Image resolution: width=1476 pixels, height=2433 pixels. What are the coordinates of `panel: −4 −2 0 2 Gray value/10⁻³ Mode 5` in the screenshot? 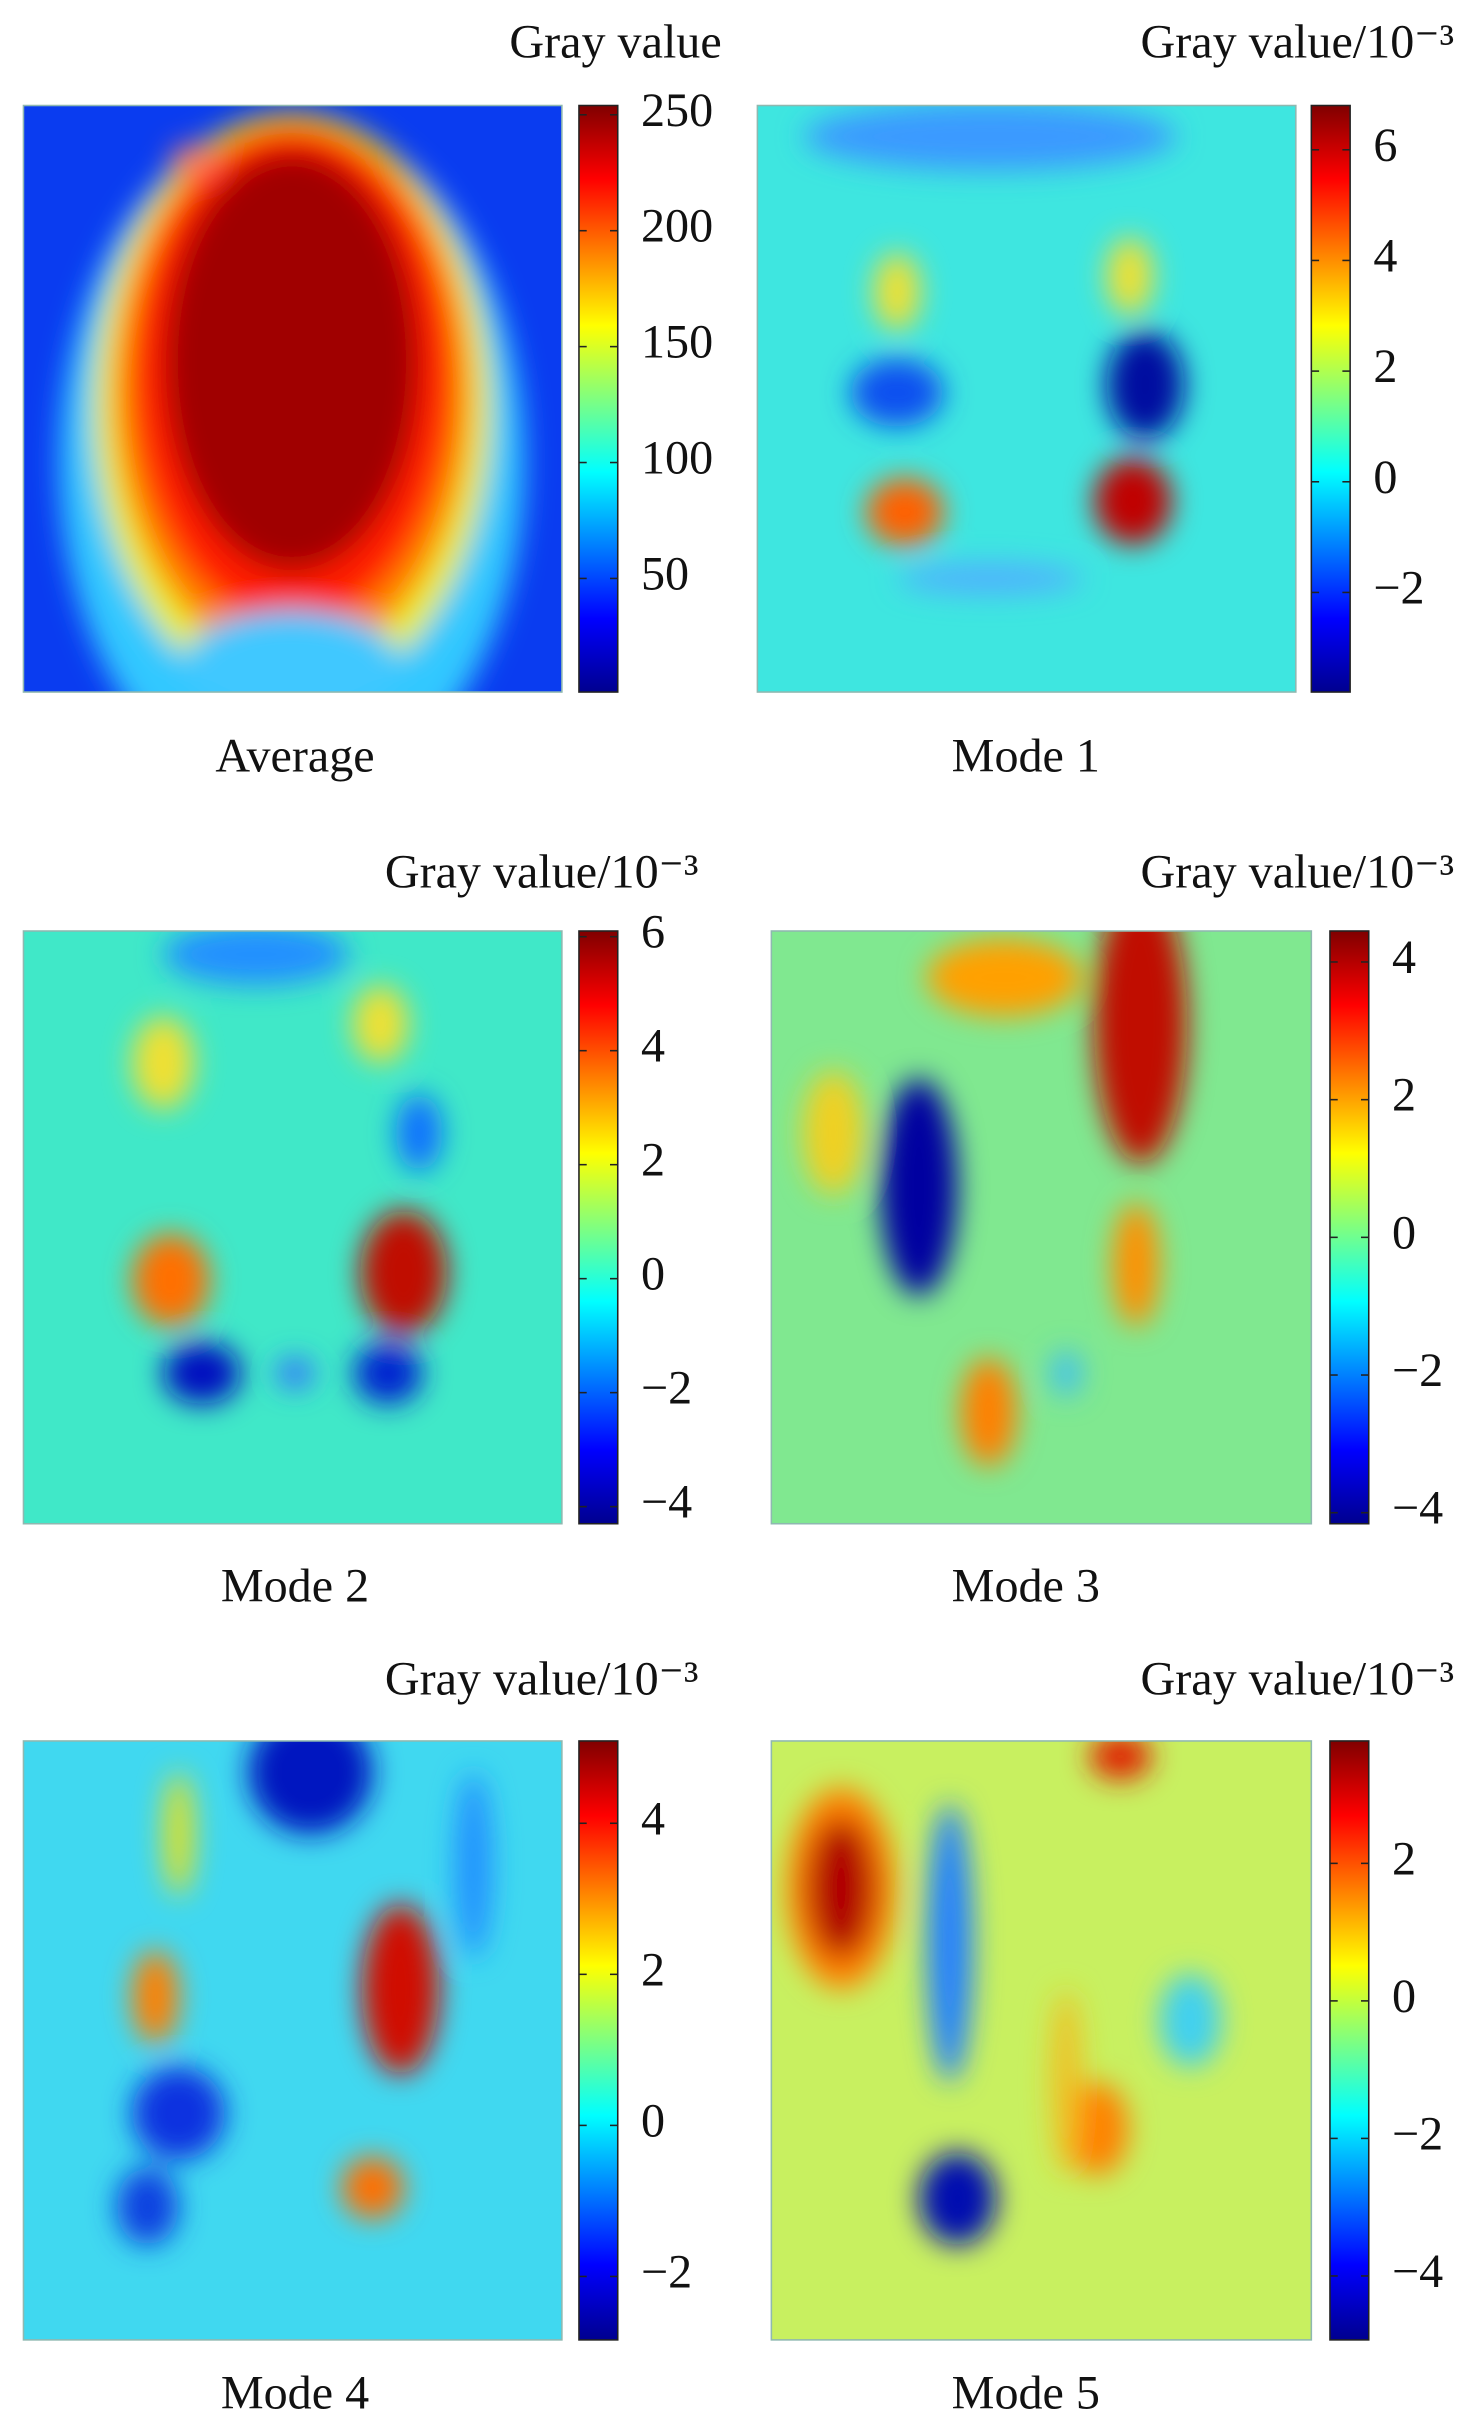 It's located at (1112, 2036).